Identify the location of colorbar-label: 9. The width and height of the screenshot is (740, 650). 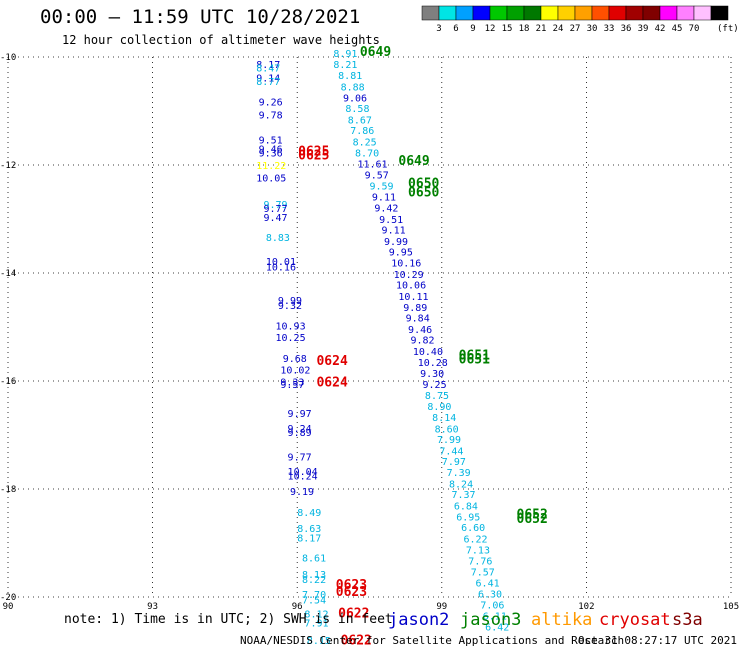
(472, 29).